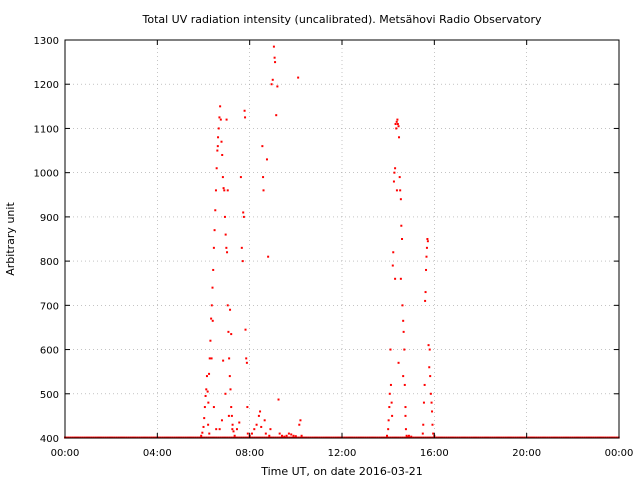 This screenshot has height=485, width=640. What do you see at coordinates (46, 174) in the screenshot?
I see `y-tick-label: 1000` at bounding box center [46, 174].